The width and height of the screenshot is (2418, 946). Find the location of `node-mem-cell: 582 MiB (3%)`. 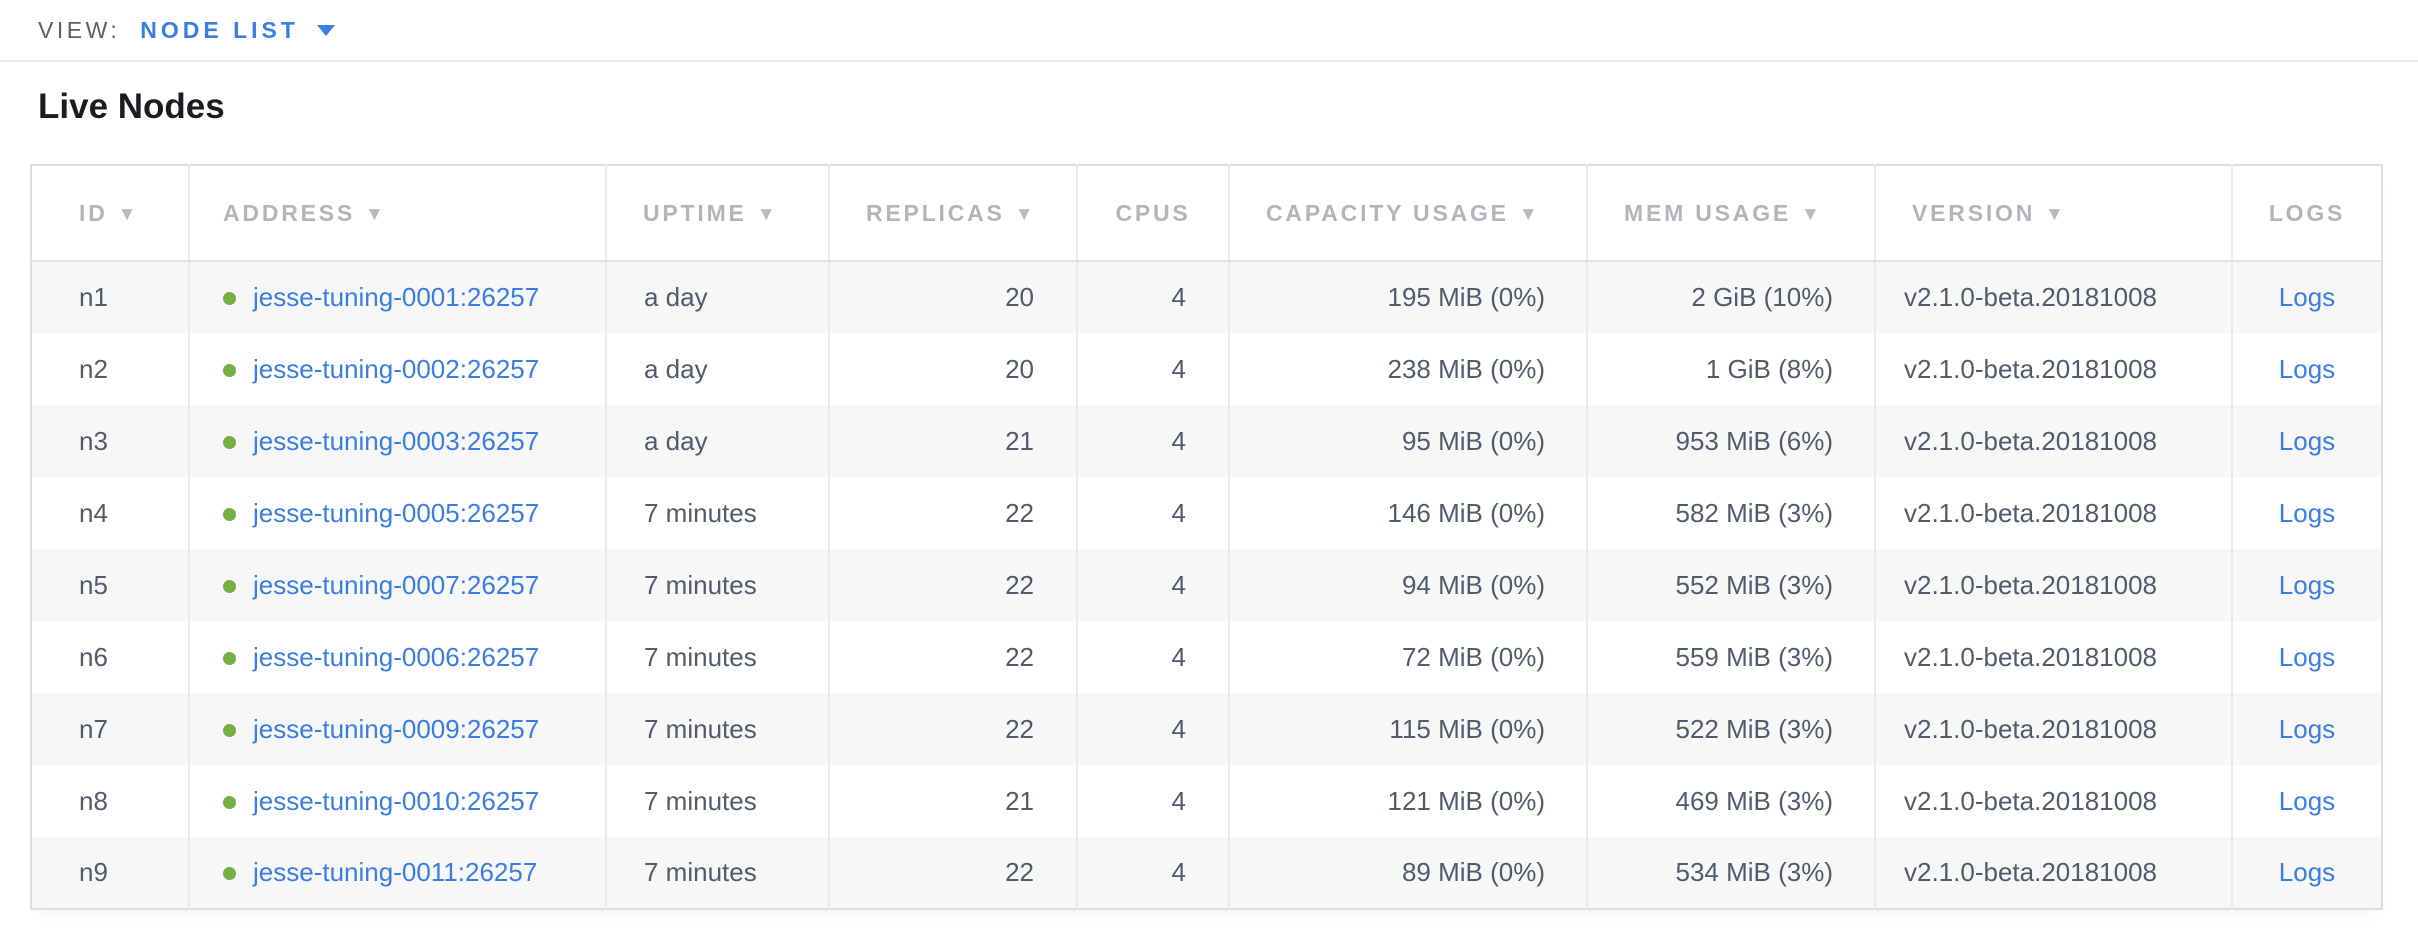

node-mem-cell: 582 MiB (3%) is located at coordinates (1730, 513).